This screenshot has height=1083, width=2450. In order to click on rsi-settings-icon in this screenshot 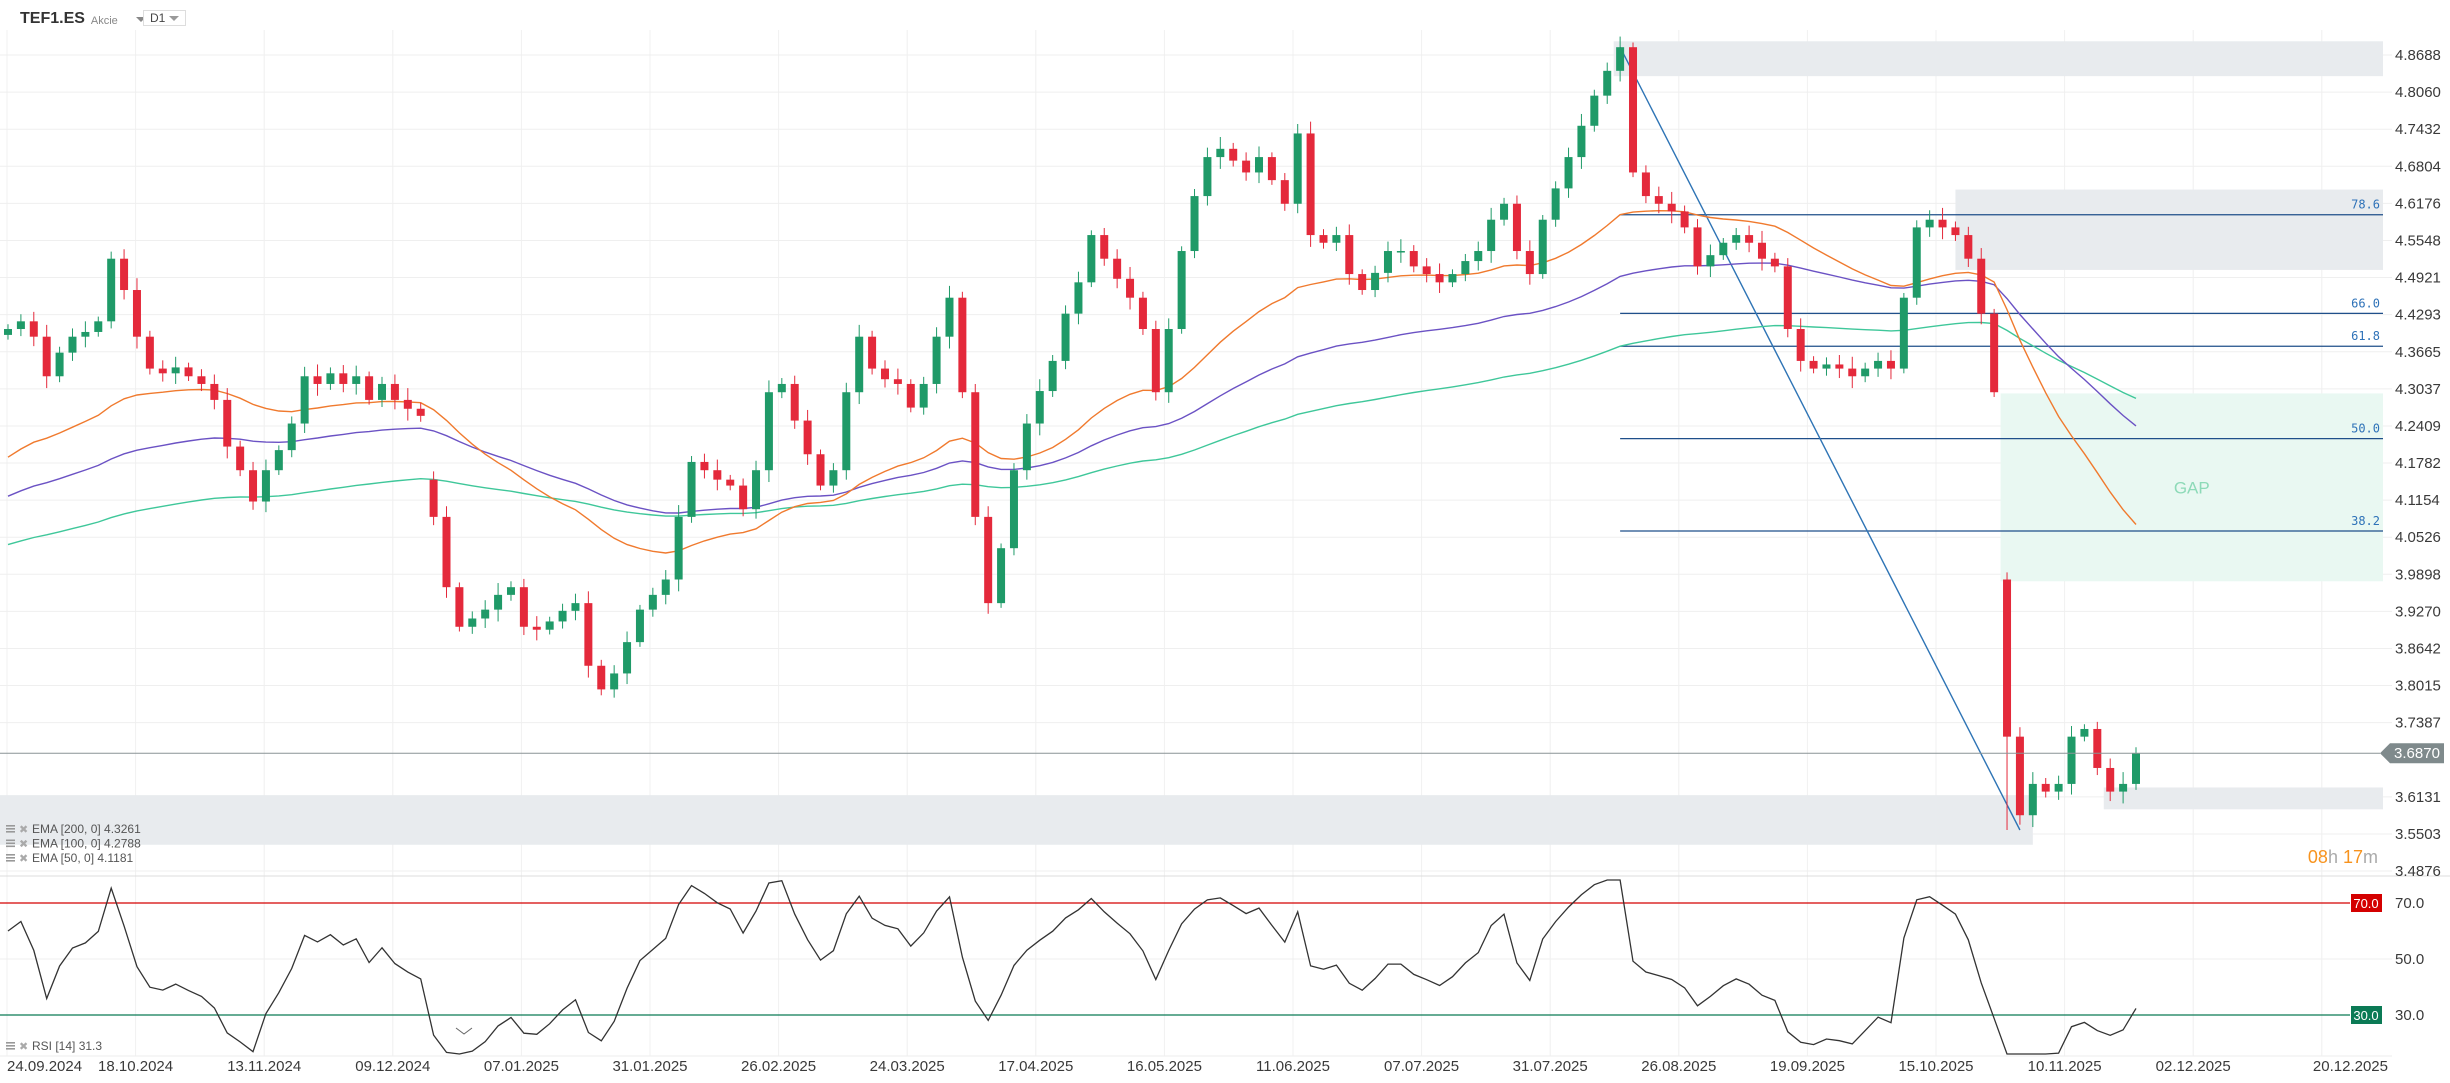, I will do `click(10, 1046)`.